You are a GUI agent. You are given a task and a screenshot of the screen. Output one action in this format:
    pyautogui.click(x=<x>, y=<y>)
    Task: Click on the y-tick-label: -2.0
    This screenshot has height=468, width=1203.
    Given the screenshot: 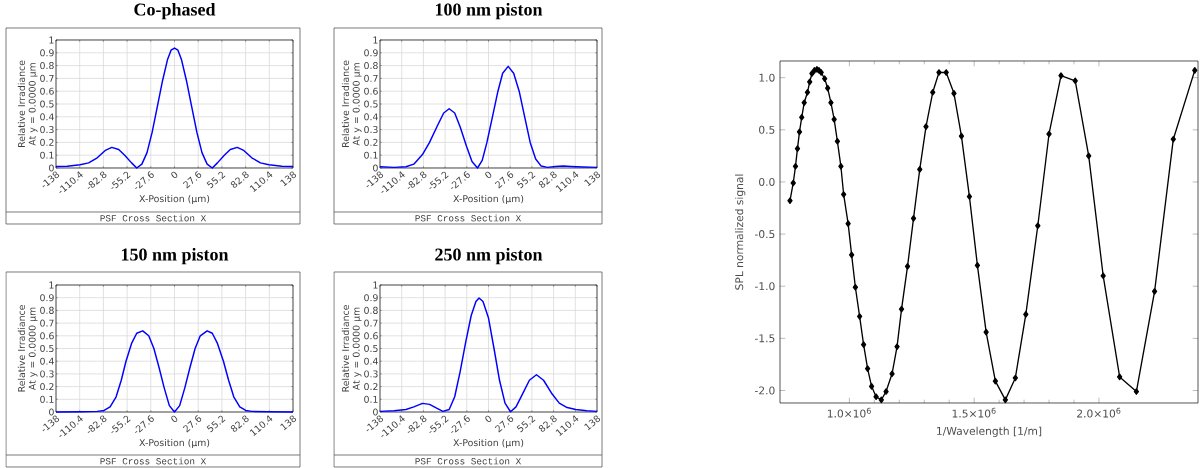 What is the action you would take?
    pyautogui.click(x=765, y=390)
    